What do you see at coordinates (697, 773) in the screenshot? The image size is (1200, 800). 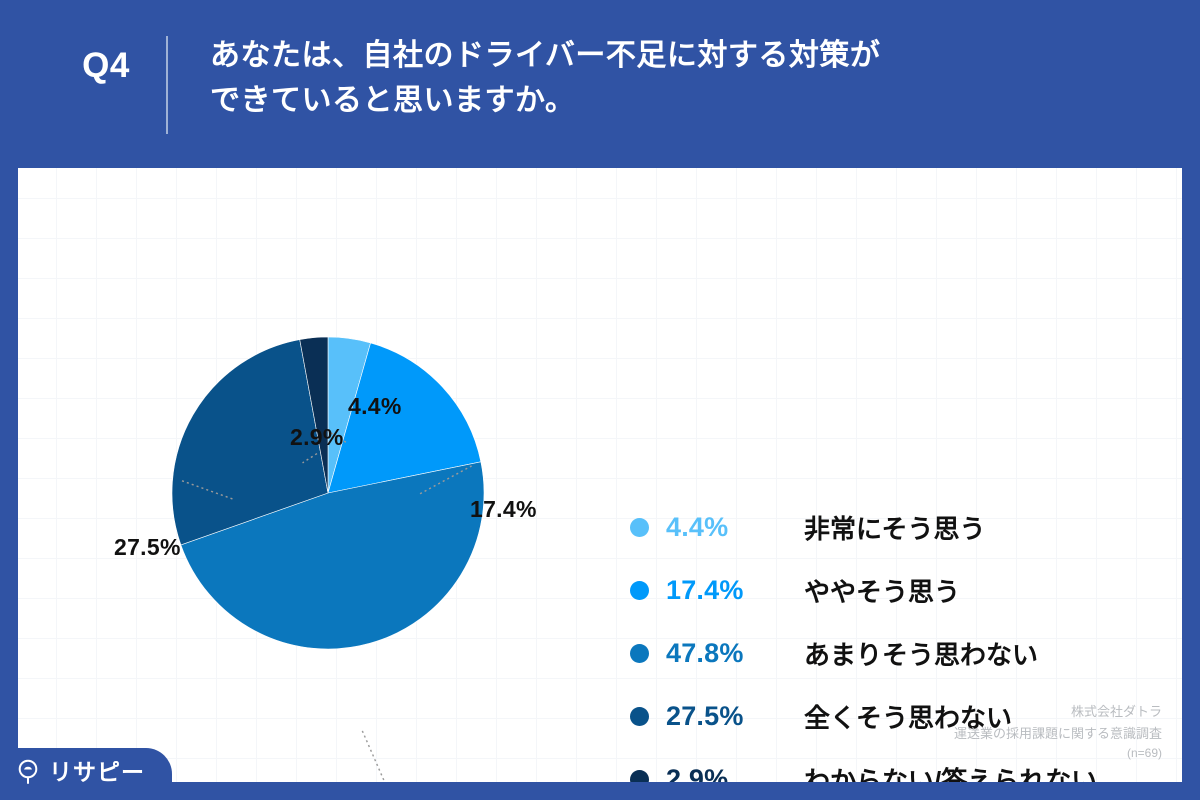 I see `legend-percent: 2.9%` at bounding box center [697, 773].